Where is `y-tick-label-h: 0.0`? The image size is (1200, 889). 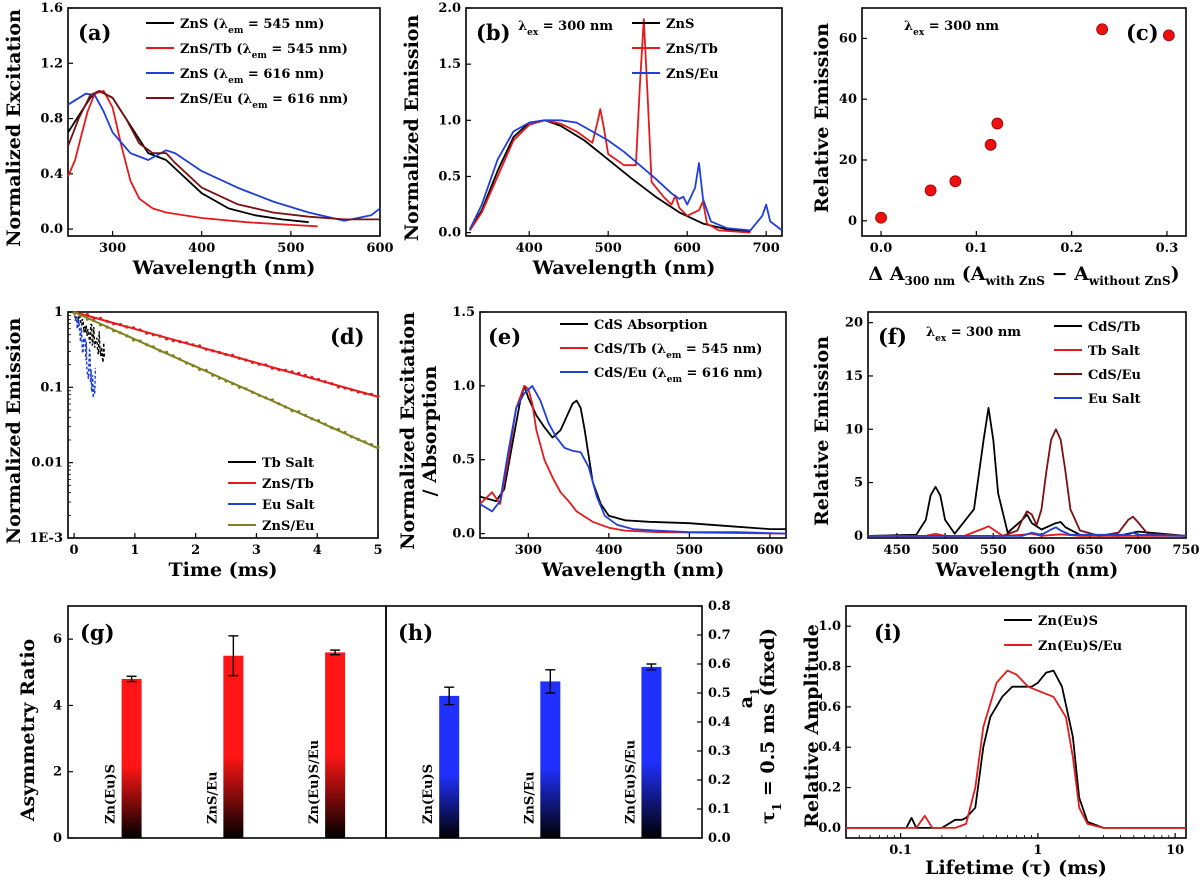 y-tick-label-h: 0.0 is located at coordinates (719, 838).